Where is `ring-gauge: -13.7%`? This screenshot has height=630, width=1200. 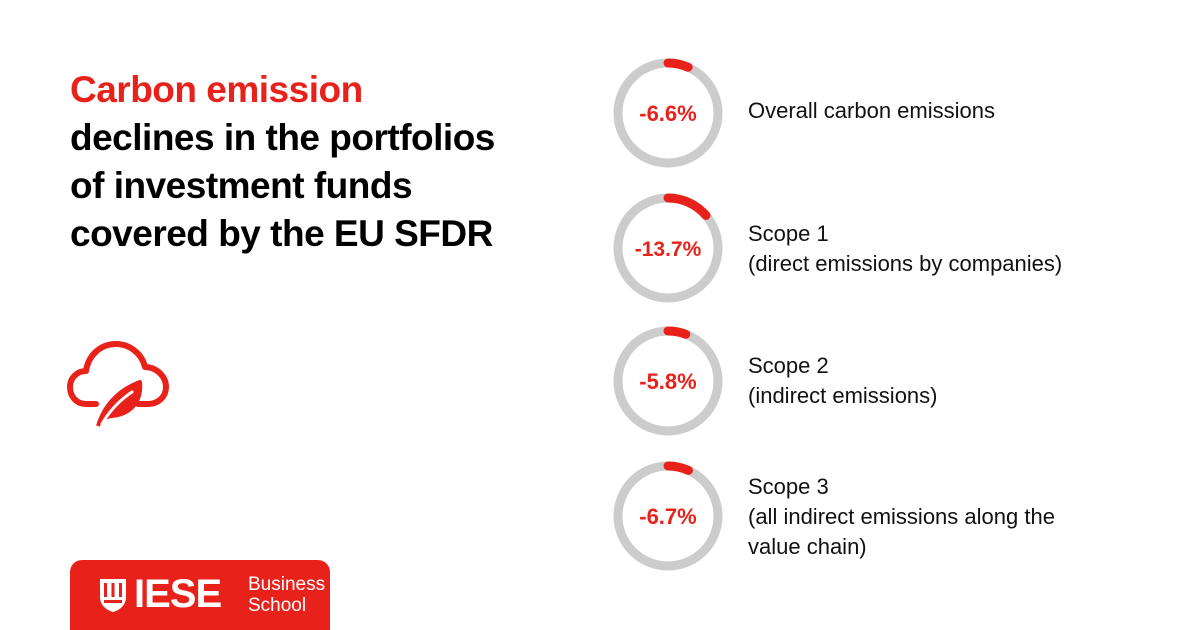 ring-gauge: -13.7% is located at coordinates (668, 248).